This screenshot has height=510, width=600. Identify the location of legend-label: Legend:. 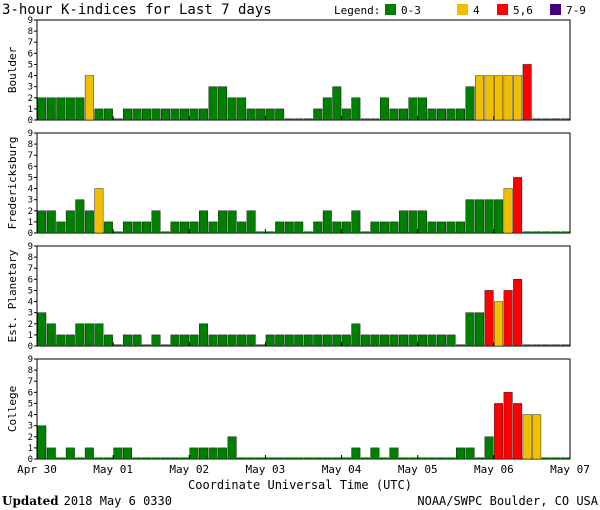
(357, 10).